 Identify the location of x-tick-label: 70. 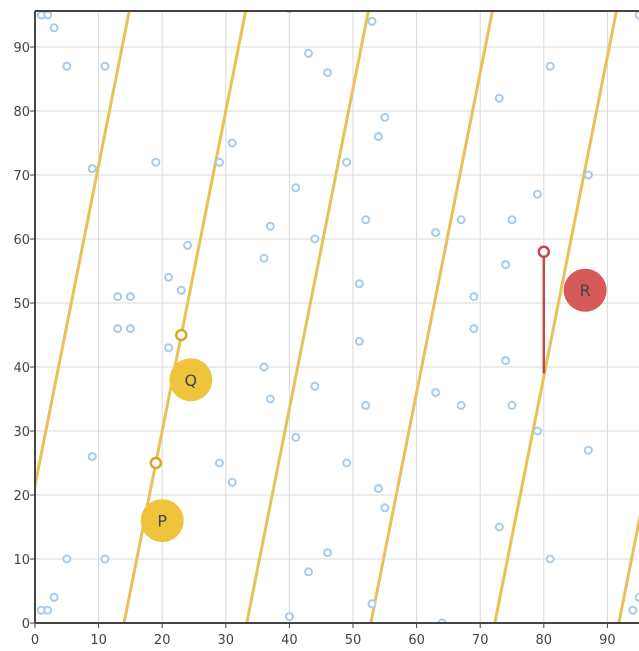
(480, 640).